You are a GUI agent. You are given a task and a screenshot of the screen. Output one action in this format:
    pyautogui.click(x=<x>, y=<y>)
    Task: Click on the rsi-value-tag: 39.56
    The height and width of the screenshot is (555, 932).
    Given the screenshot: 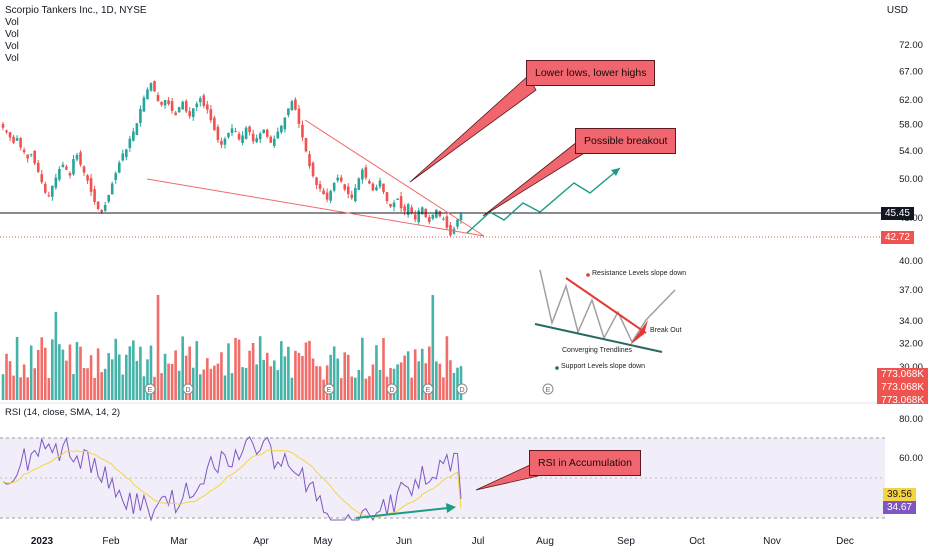 What is the action you would take?
    pyautogui.click(x=899, y=494)
    